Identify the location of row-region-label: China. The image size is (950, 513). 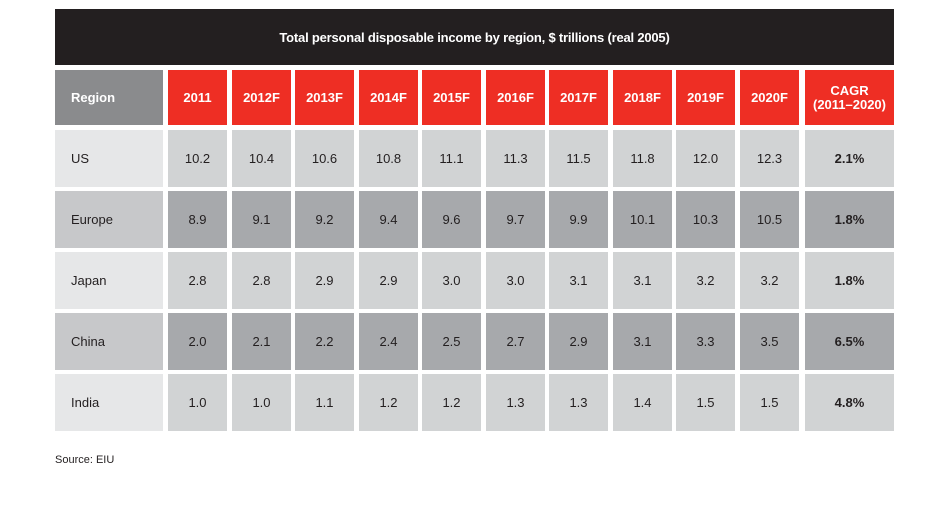
(109, 341).